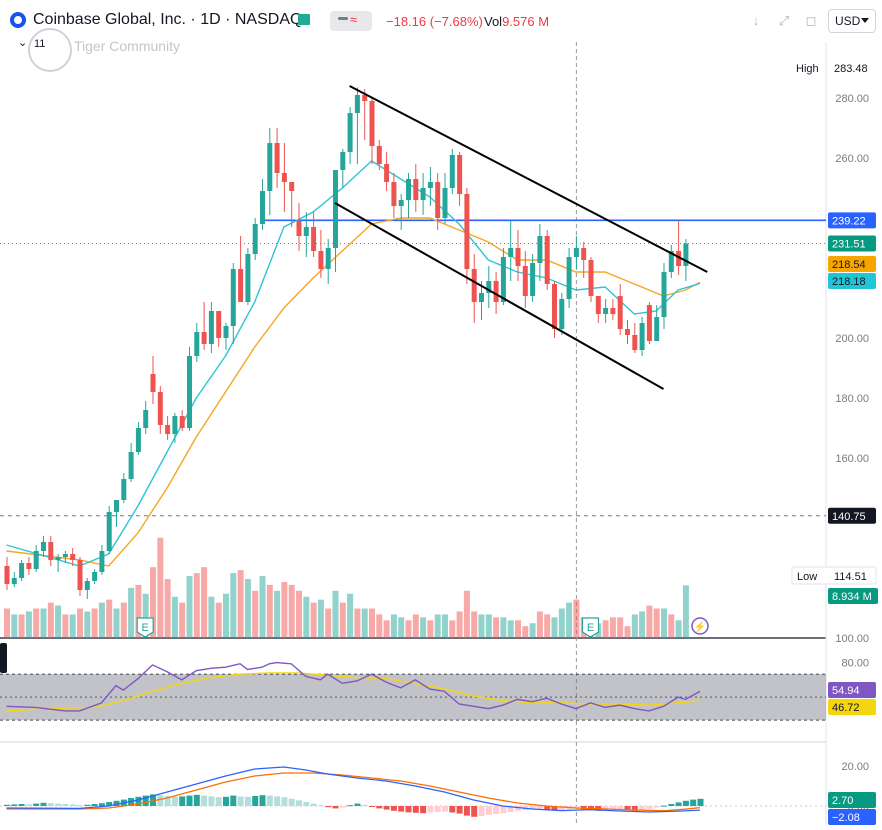  Describe the element at coordinates (590, 628) in the screenshot. I see `earnings-marker-label: E` at that location.